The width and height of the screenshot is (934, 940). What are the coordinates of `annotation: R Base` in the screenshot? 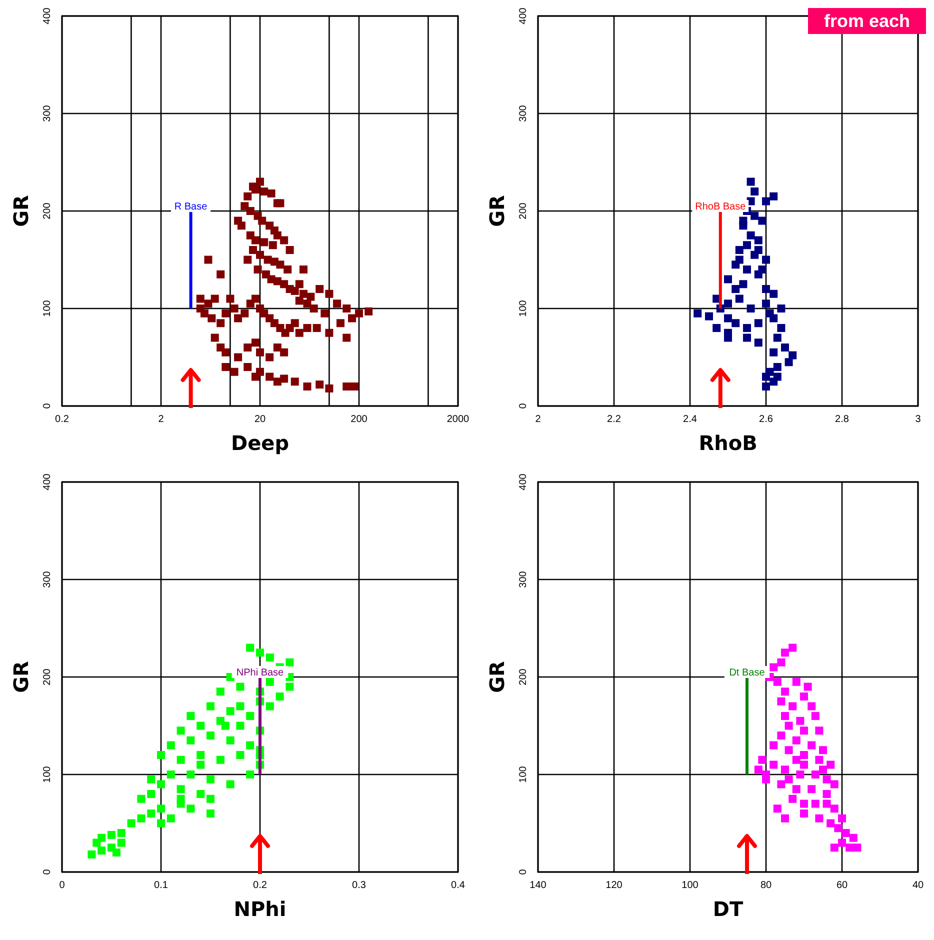 It's located at (191, 207).